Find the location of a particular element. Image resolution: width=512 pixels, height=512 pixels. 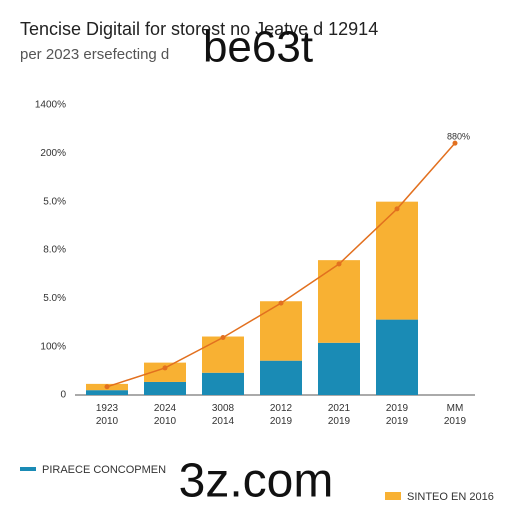

y-tick-label: 1400% is located at coordinates (50, 105).